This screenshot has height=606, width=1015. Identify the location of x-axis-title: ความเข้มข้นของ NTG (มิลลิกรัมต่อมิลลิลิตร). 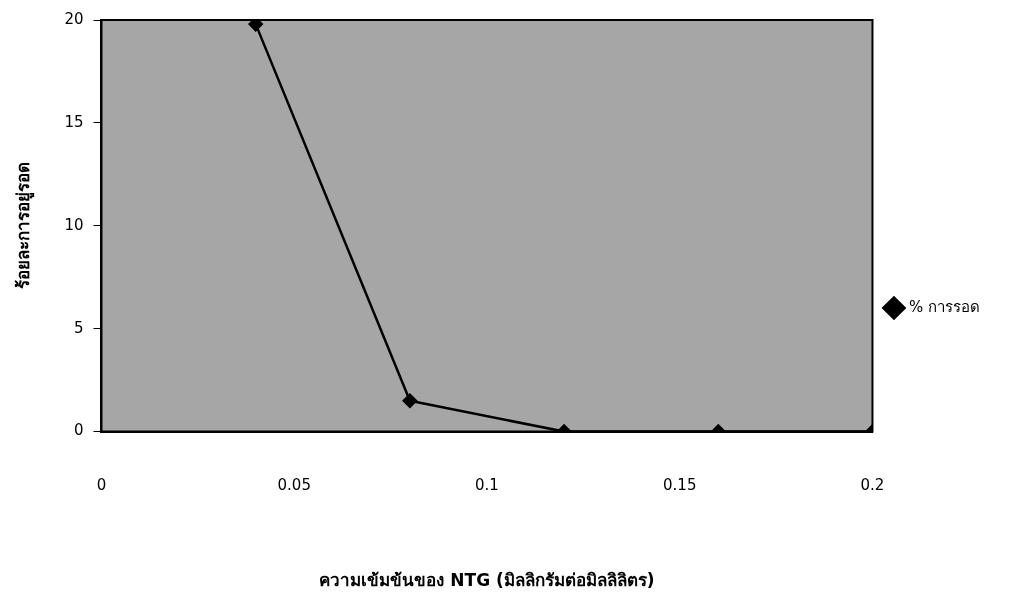
(487, 580).